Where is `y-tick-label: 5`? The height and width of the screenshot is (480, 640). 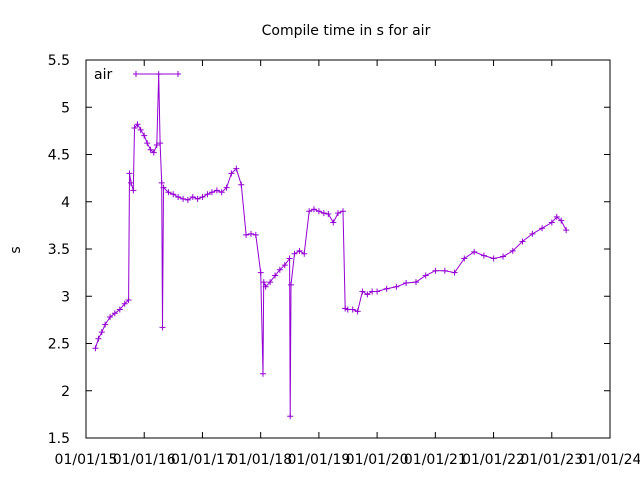 y-tick-label: 5 is located at coordinates (65, 108).